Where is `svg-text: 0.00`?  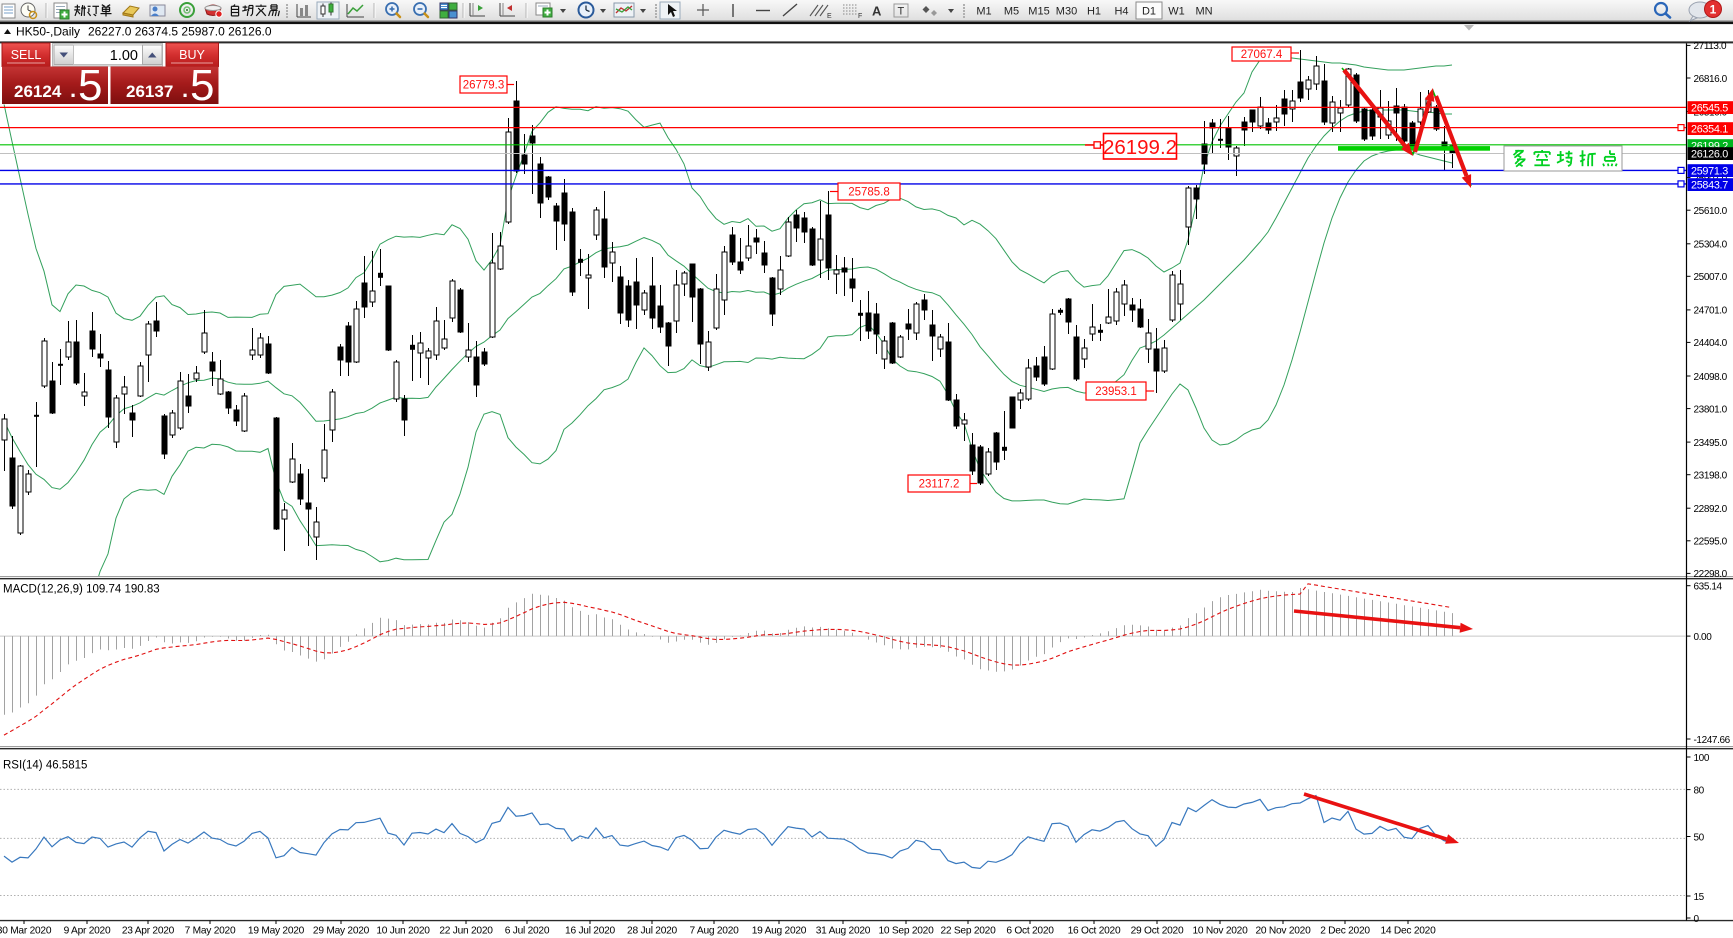 svg-text: 0.00 is located at coordinates (1703, 637).